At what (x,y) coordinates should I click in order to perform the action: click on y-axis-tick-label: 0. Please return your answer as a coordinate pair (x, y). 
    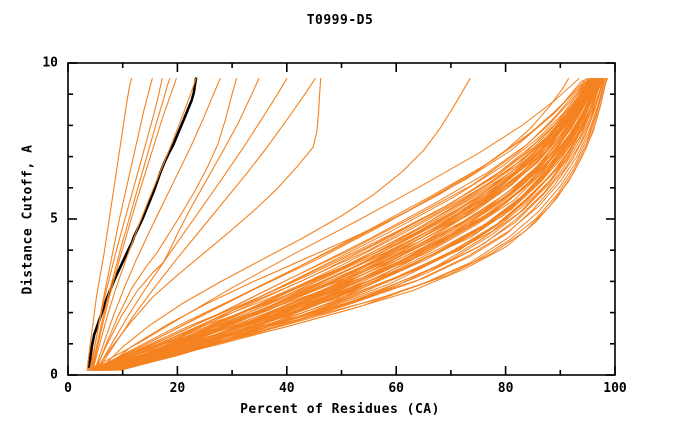
    Looking at the image, I should click on (54, 375).